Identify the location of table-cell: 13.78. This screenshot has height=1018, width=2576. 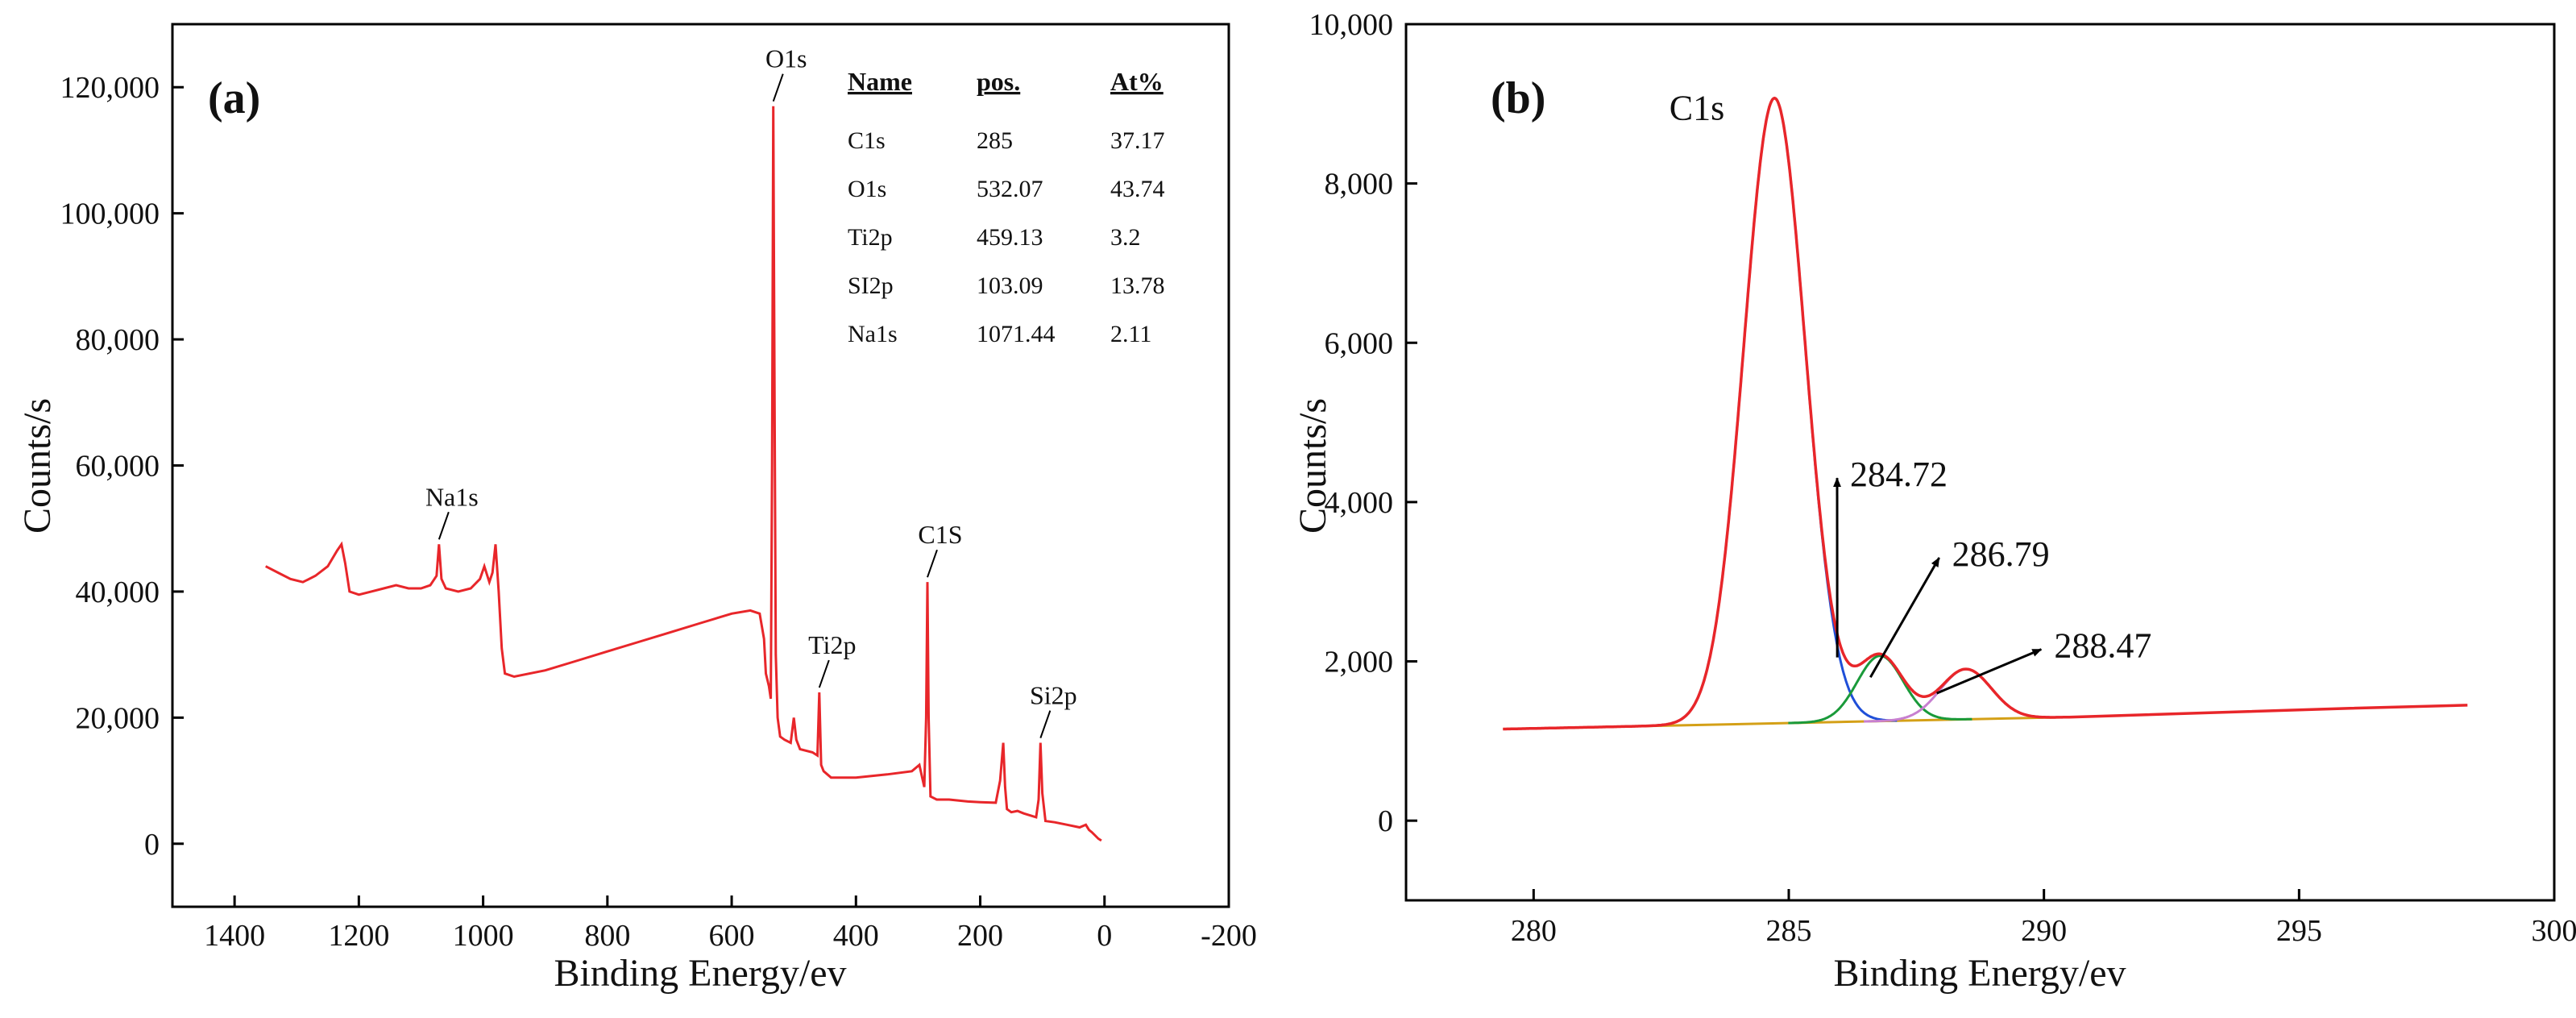
(1137, 285).